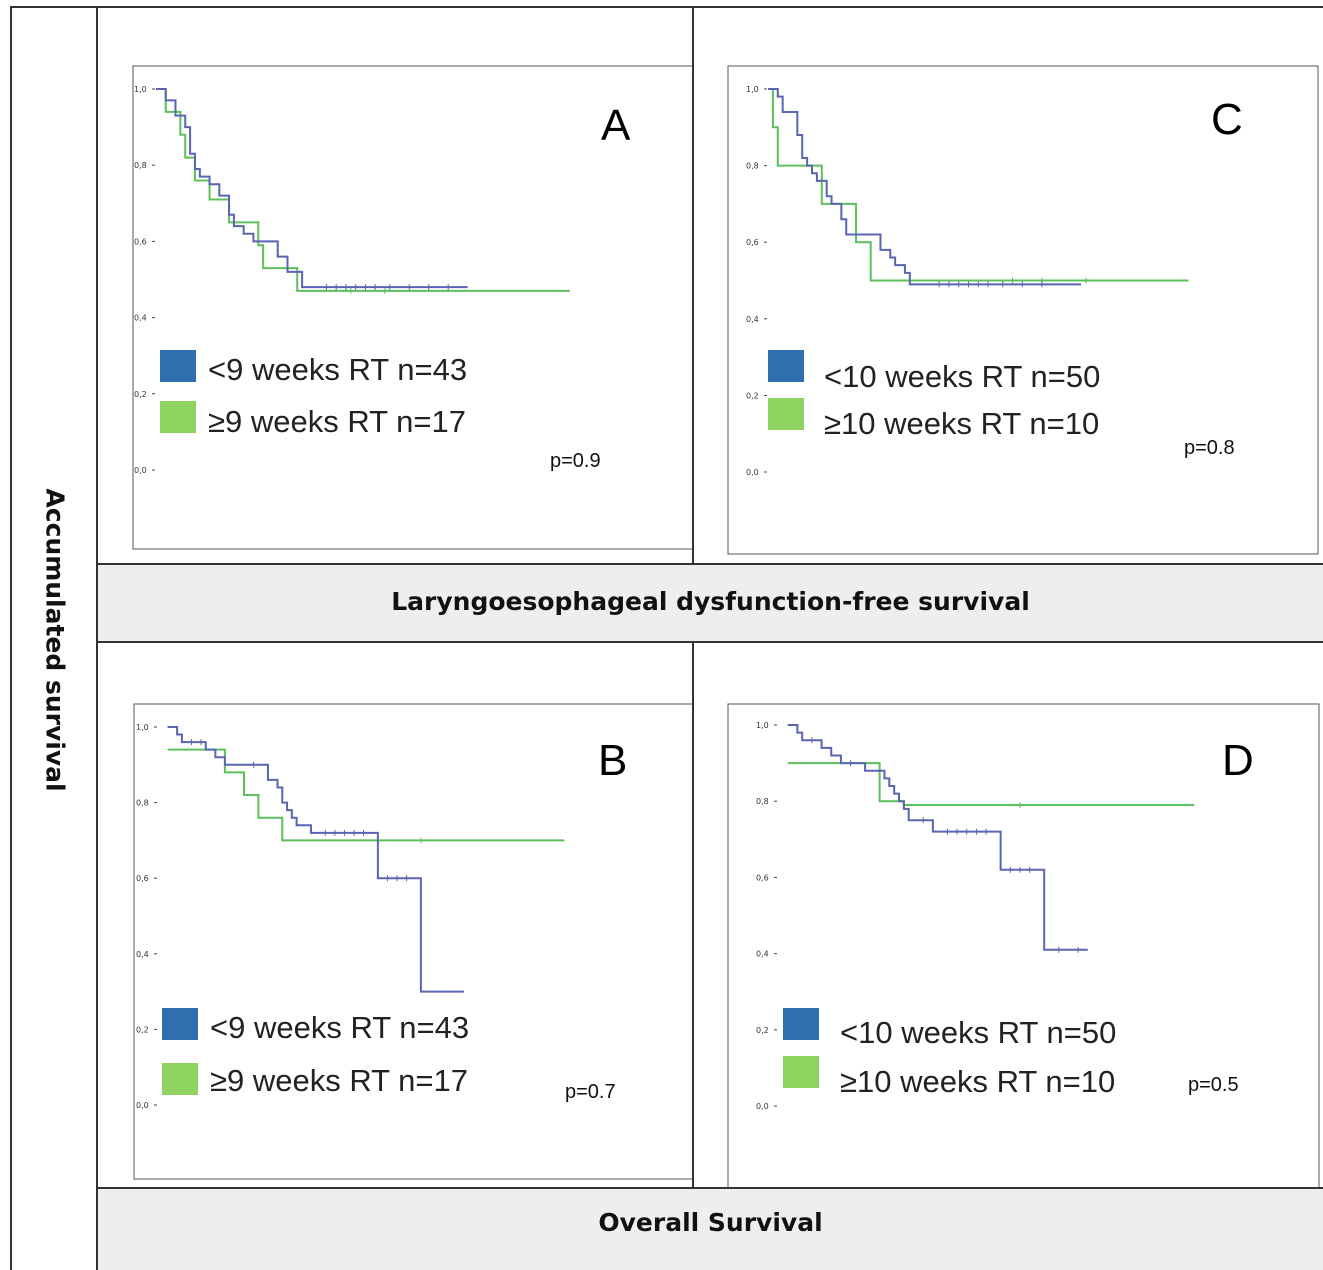  What do you see at coordinates (1209, 448) in the screenshot?
I see `p-value: p=0.8` at bounding box center [1209, 448].